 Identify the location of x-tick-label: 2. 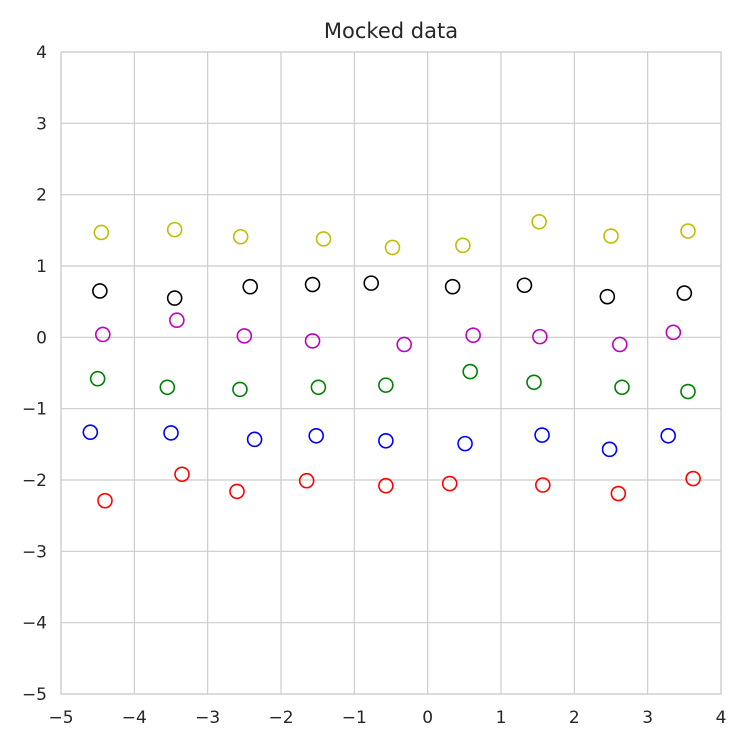
(574, 718).